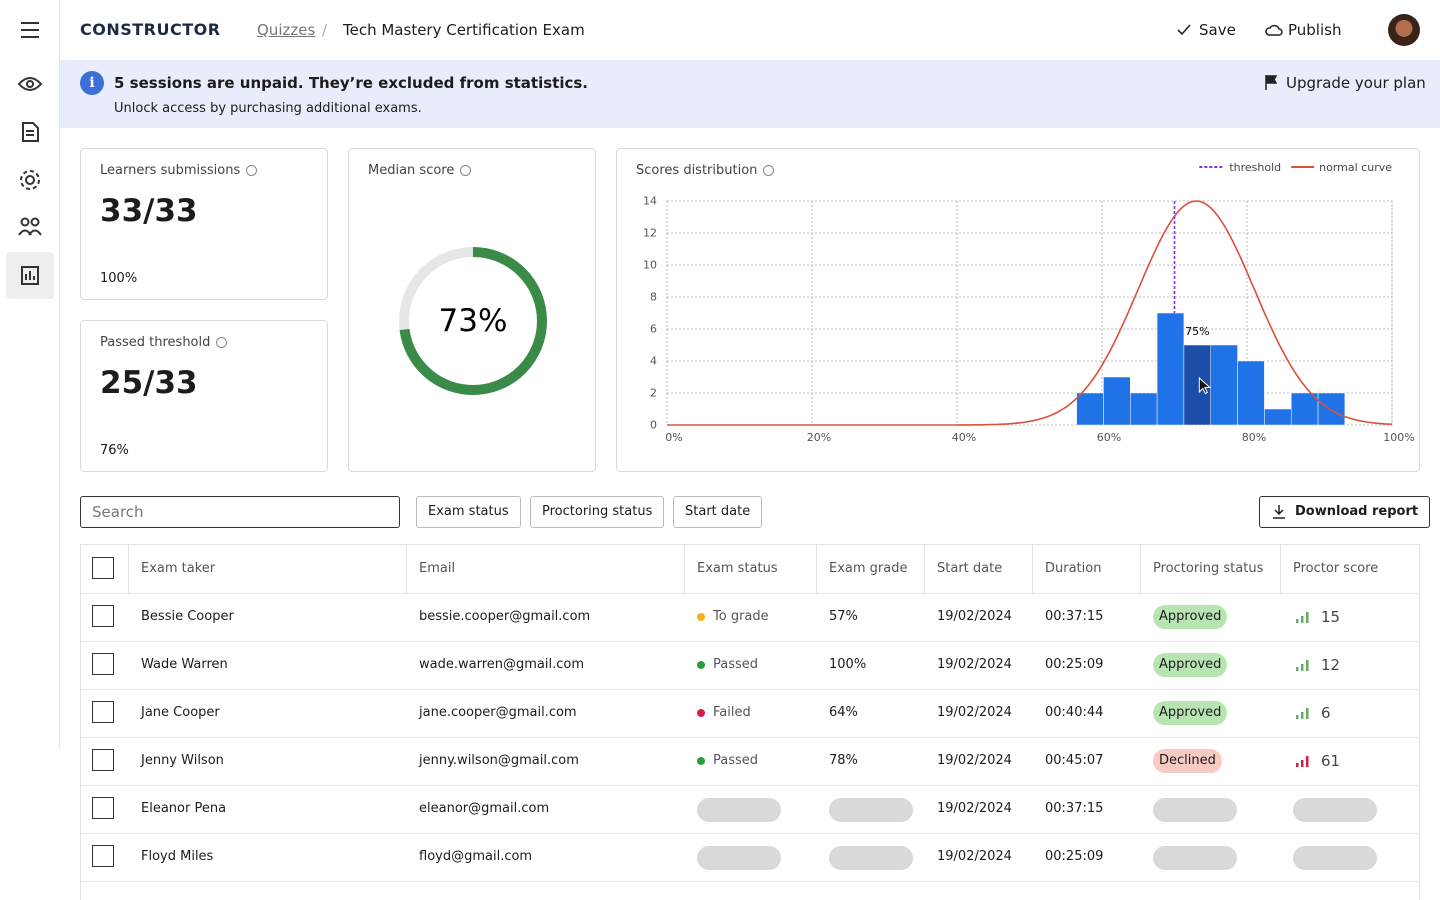 This screenshot has width=1440, height=900. I want to click on breadcrumb-current: Tech Mastery Certification Exam, so click(464, 30).